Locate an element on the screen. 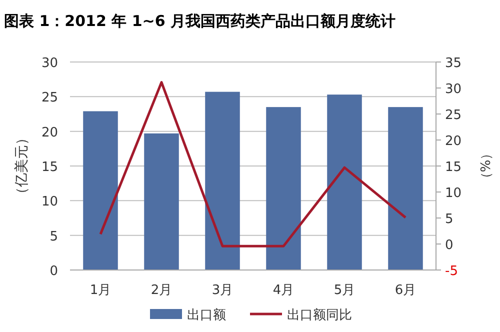  y2-tick-label: 25 is located at coordinates (453, 115).